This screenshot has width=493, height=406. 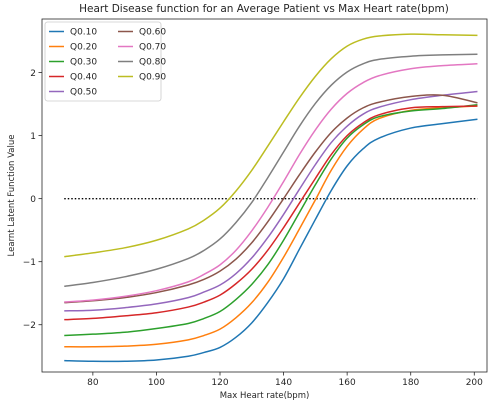 I want to click on legend-label: Q0.50, so click(x=83, y=93).